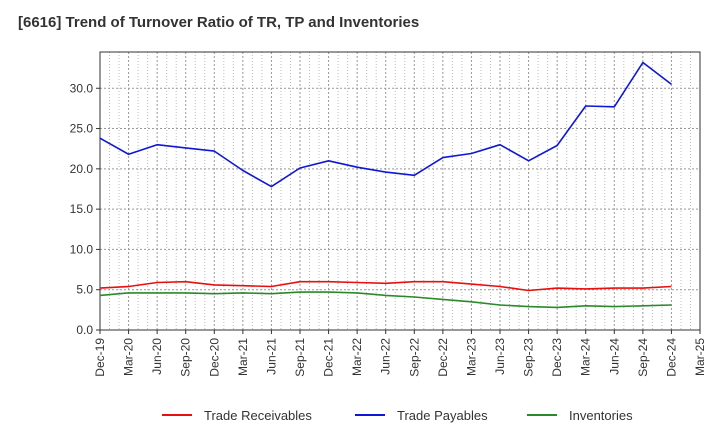 This screenshot has height=440, width=720. I want to click on y-tick-label: 10.0, so click(82, 249).